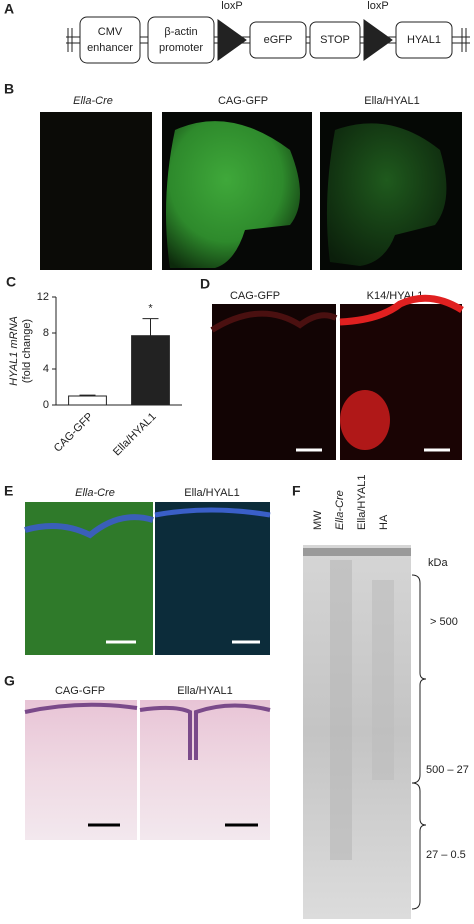 Image resolution: width=474 pixels, height=924 pixels. I want to click on range-label: 500 – 27, so click(447, 770).